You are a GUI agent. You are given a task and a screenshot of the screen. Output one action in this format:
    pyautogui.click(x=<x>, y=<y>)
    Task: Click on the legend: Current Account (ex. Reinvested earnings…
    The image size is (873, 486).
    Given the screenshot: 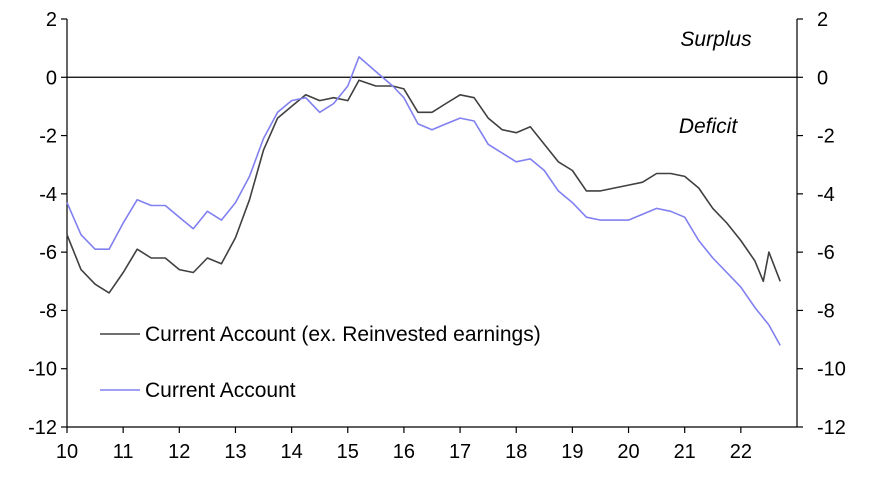 What is the action you would take?
    pyautogui.click(x=320, y=362)
    